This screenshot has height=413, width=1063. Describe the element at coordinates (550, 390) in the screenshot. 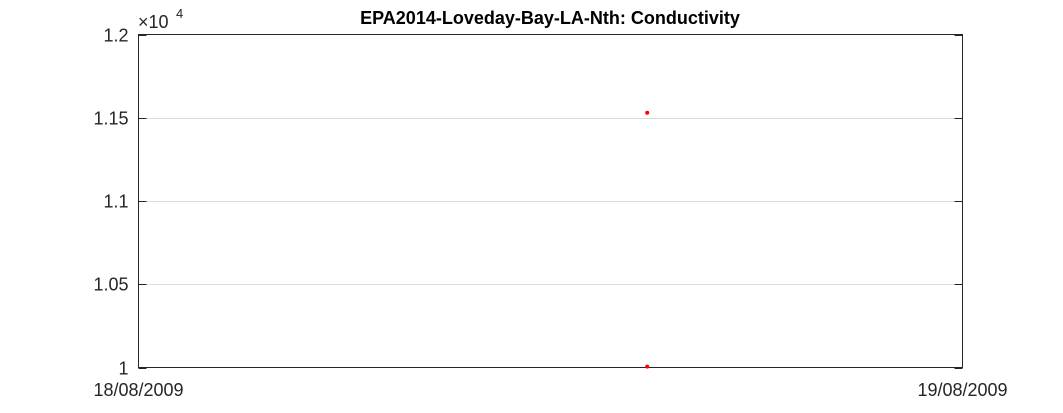

I see `x-axis-labels: 18/08/2009 19/08/2009` at that location.